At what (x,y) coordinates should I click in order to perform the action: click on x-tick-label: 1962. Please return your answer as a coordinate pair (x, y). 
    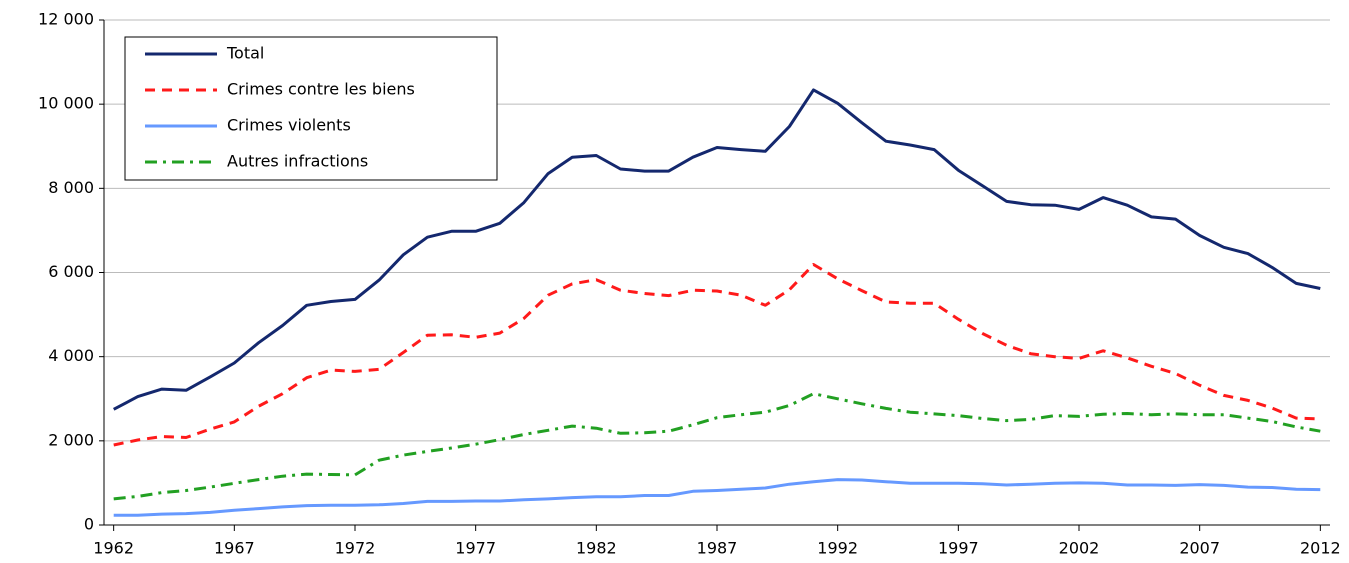
    Looking at the image, I should click on (113, 548).